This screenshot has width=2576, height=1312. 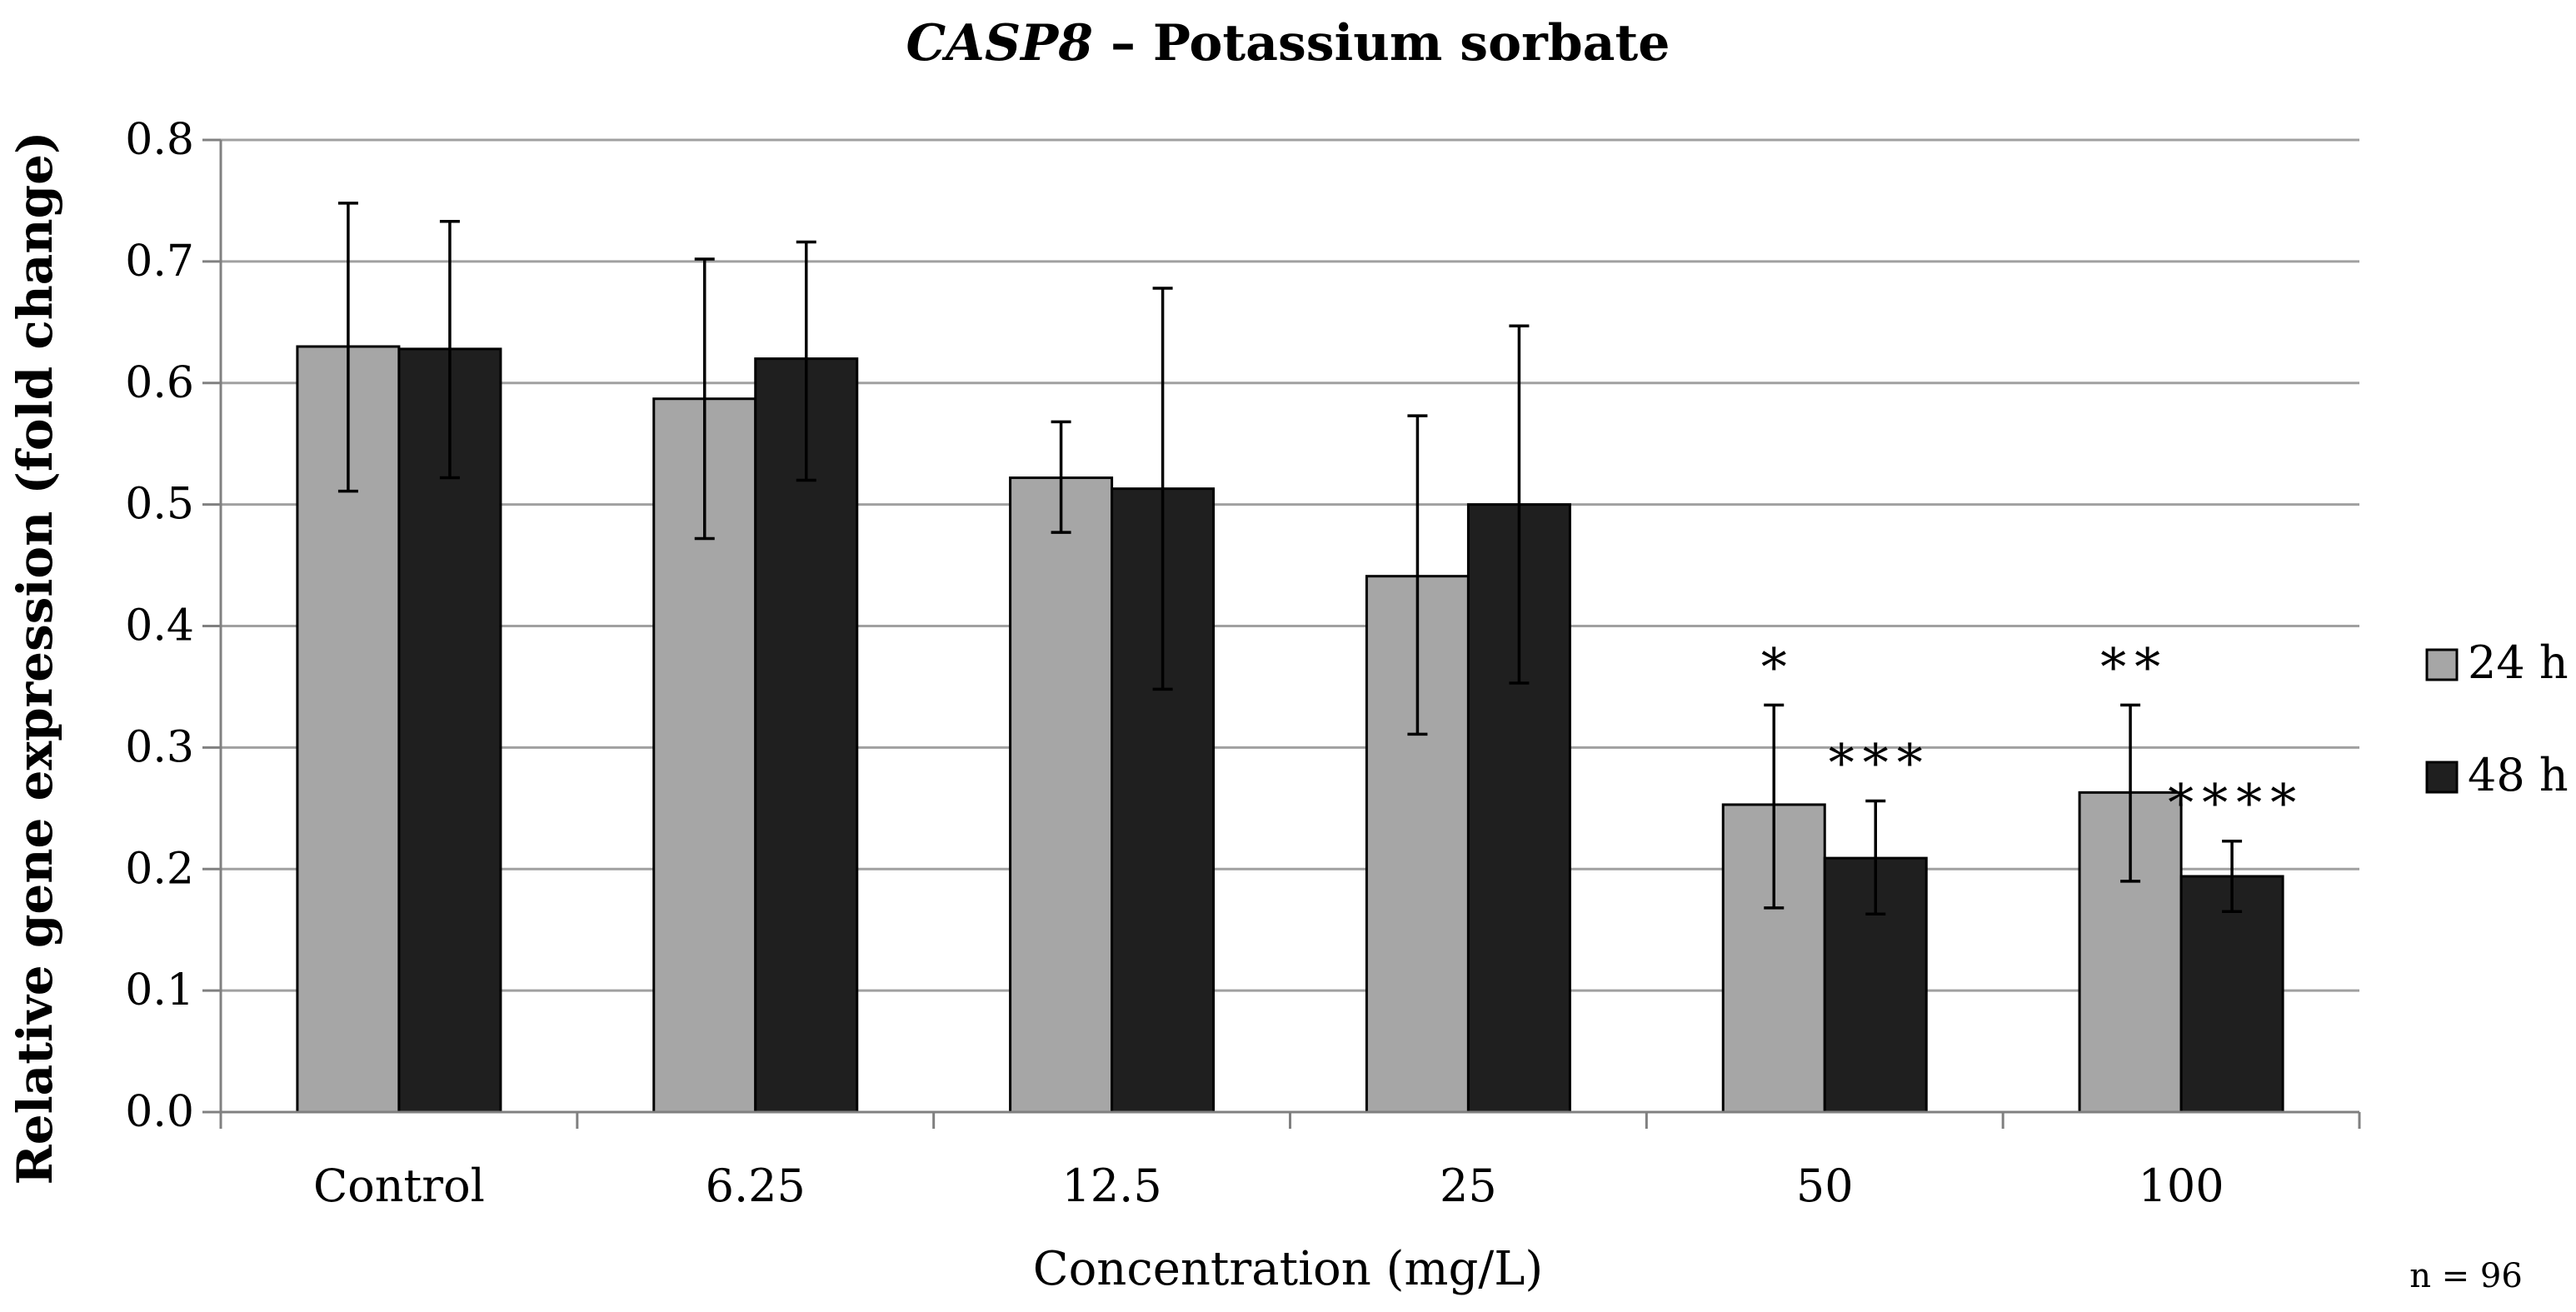 What do you see at coordinates (159, 505) in the screenshot?
I see `y-tick-label: 0.5` at bounding box center [159, 505].